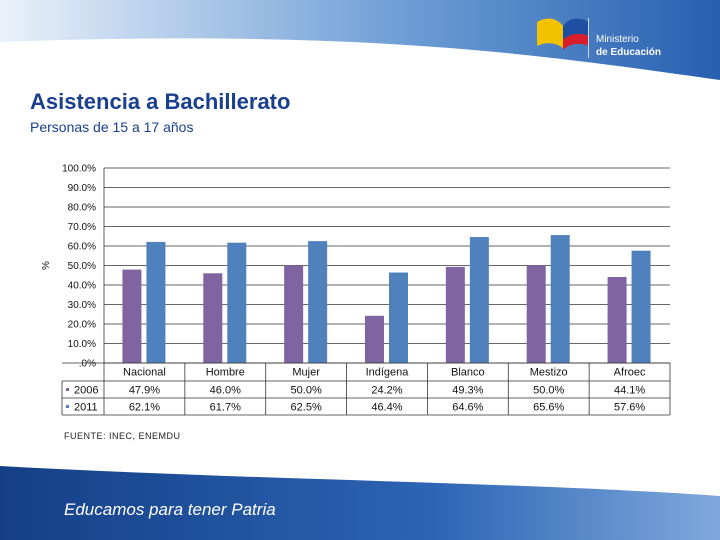 Image resolution: width=720 pixels, height=540 pixels. I want to click on page-subtitle: Personas de 15 a 17 años, so click(112, 127).